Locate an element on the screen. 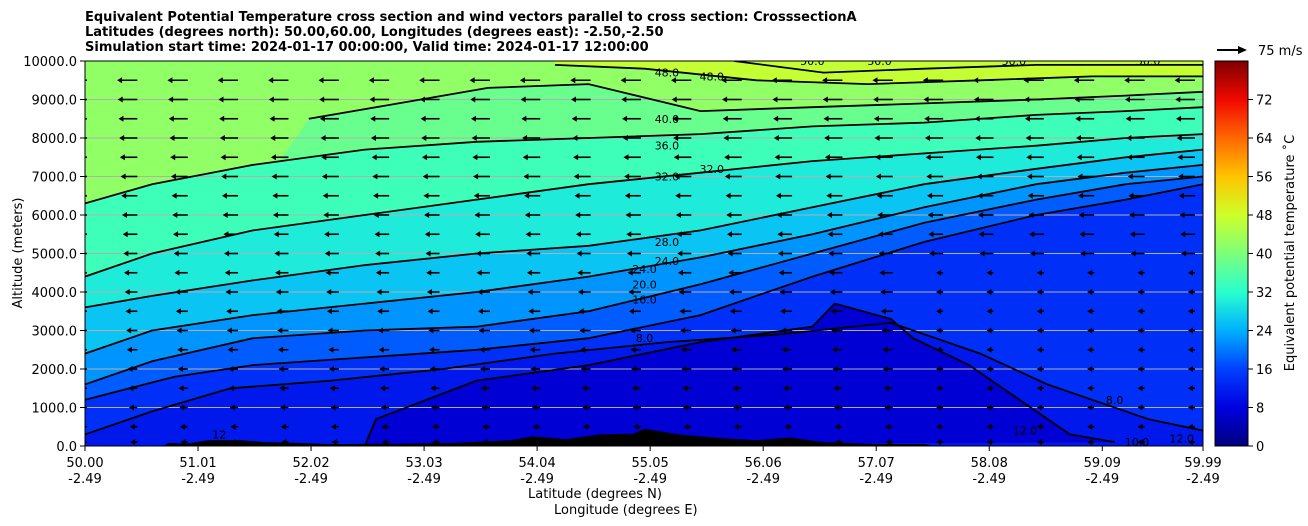 This screenshot has width=1308, height=526. colorbar-tick-label: 16 is located at coordinates (1264, 370).